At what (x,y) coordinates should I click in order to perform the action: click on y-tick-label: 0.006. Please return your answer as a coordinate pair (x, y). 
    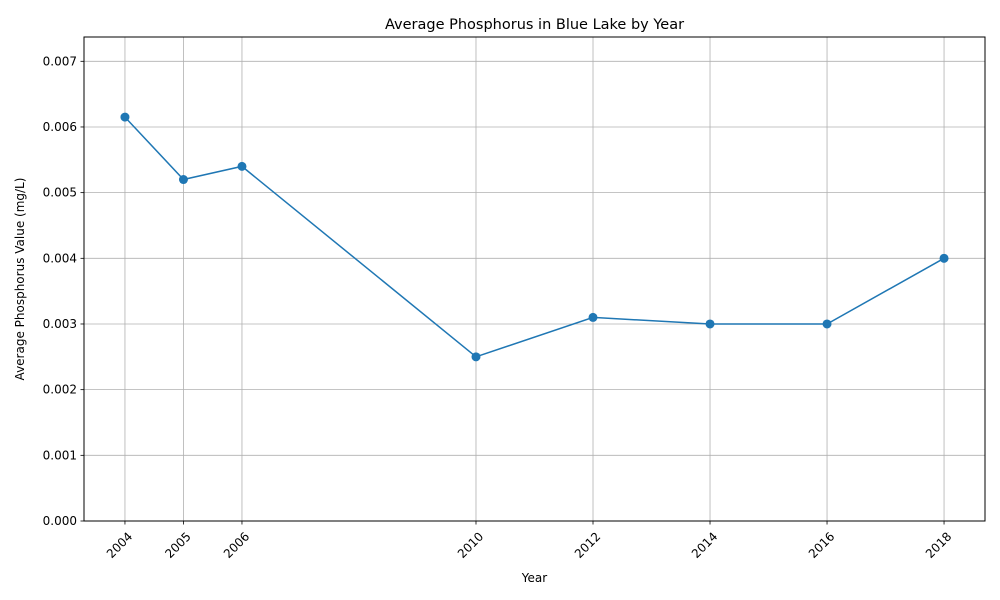
    Looking at the image, I should click on (60, 127).